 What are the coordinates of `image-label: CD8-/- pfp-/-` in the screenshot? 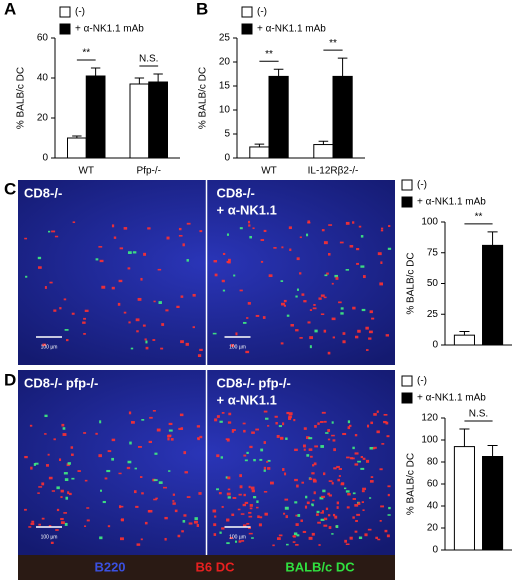 It's located at (254, 382).